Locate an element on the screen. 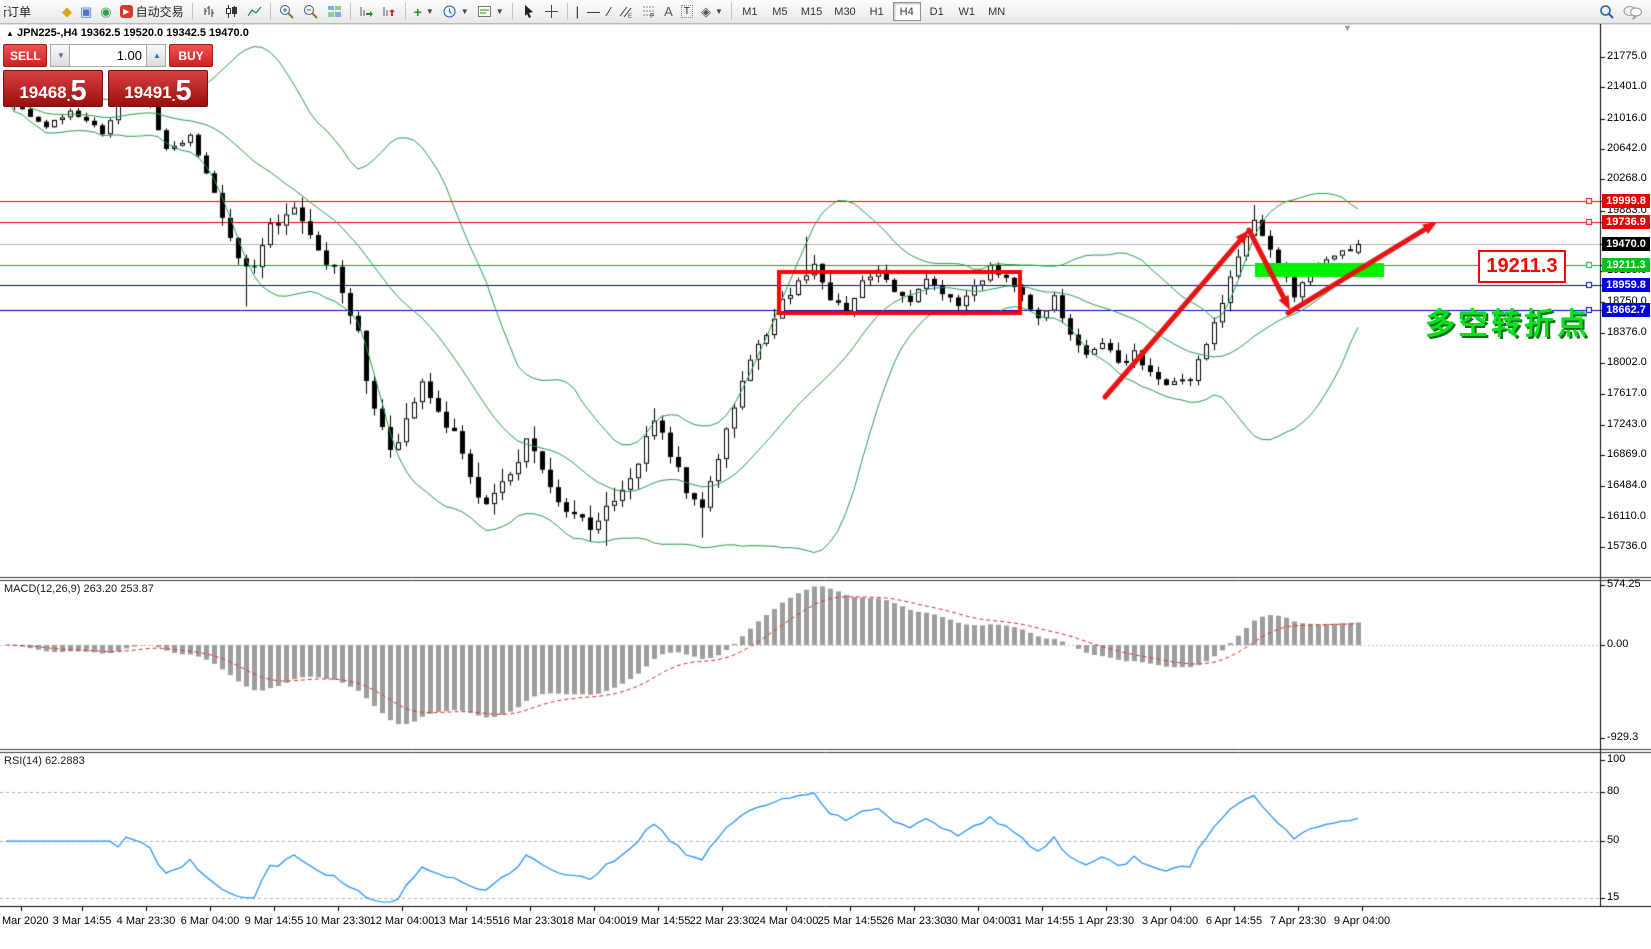 This screenshot has width=1651, height=949. candlestick-icon is located at coordinates (231, 11).